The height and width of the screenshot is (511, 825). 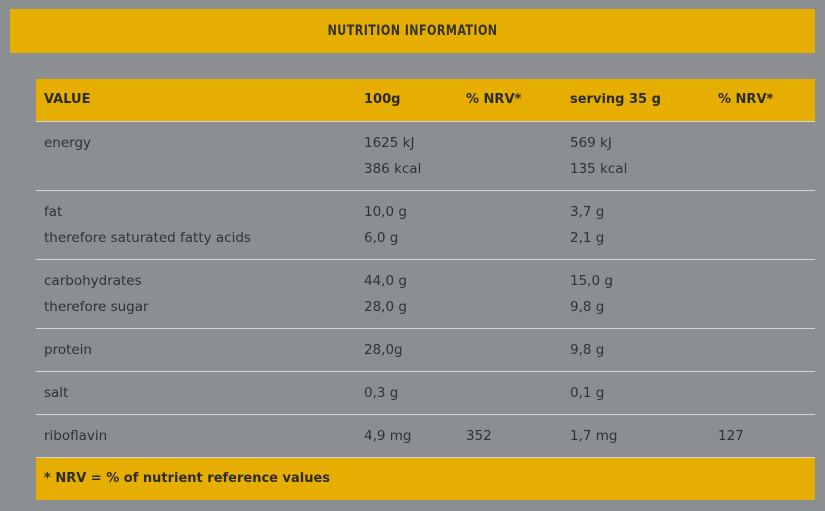 I want to click on value-100g: 386 kcal, so click(x=393, y=169).